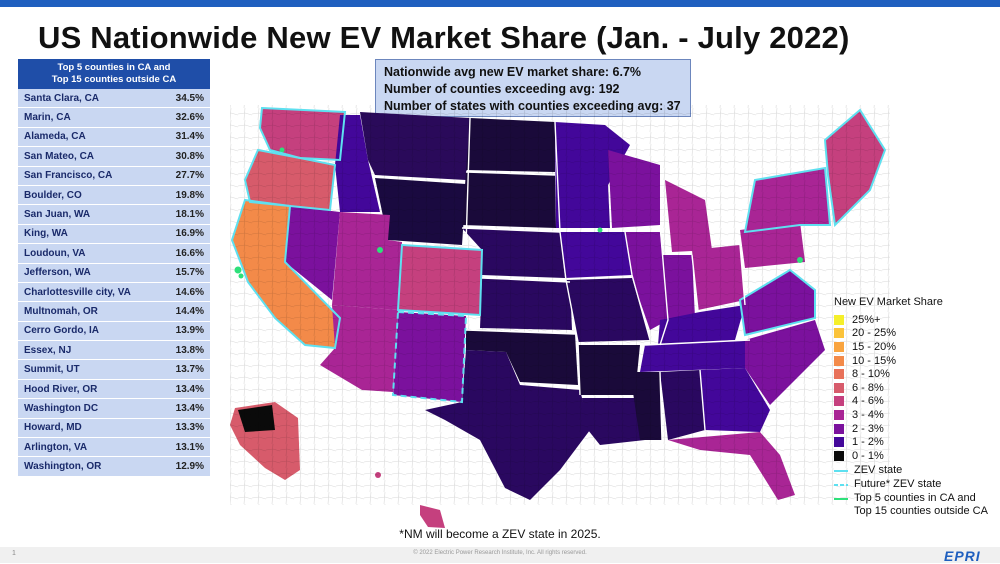 Image resolution: width=1000 pixels, height=564 pixels. Describe the element at coordinates (898, 483) in the screenshot. I see `legend-future-zev-label: Future* ZEV state` at that location.